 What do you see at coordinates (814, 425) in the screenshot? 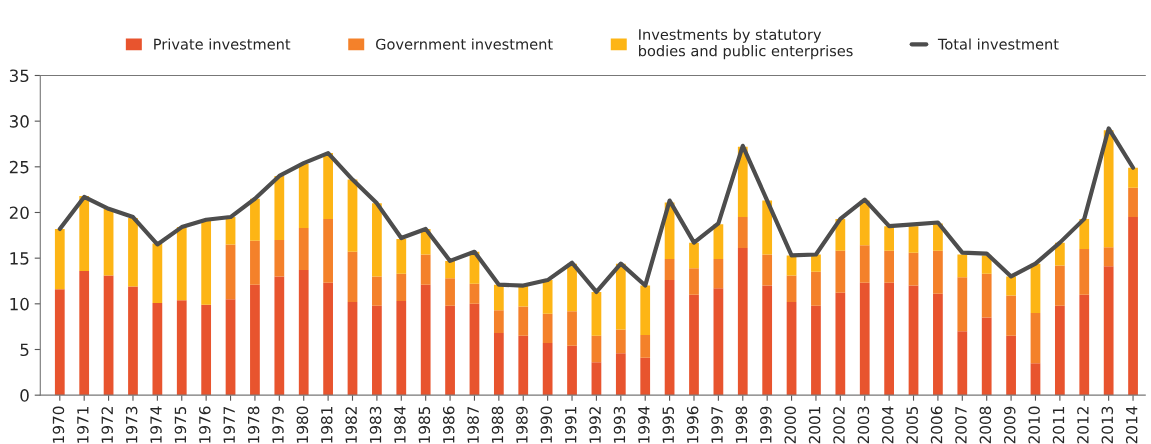
I see `x-tick-label: 2001` at bounding box center [814, 425].